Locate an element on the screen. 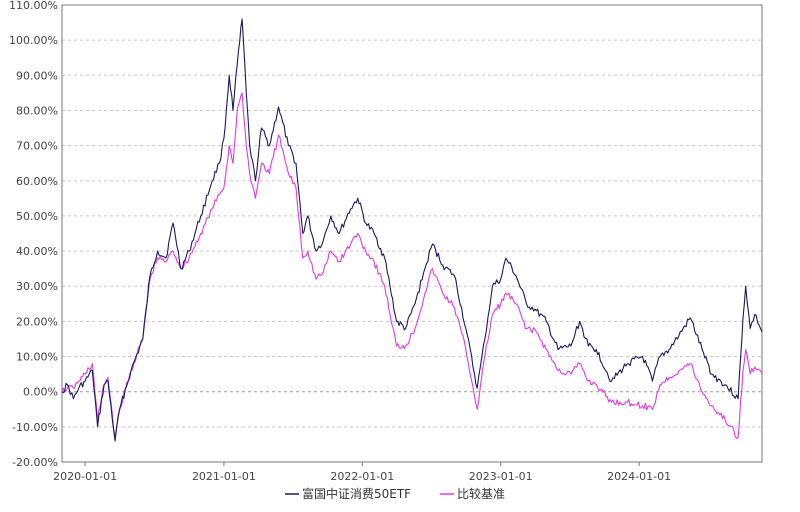  y-tick-label: 50.00% is located at coordinates (37, 216).